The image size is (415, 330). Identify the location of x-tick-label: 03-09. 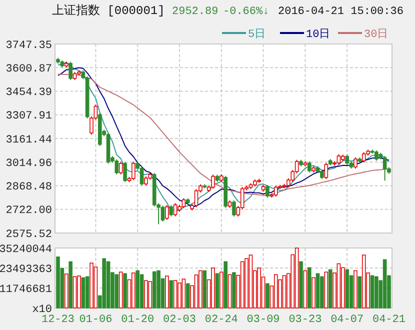
(263, 320).